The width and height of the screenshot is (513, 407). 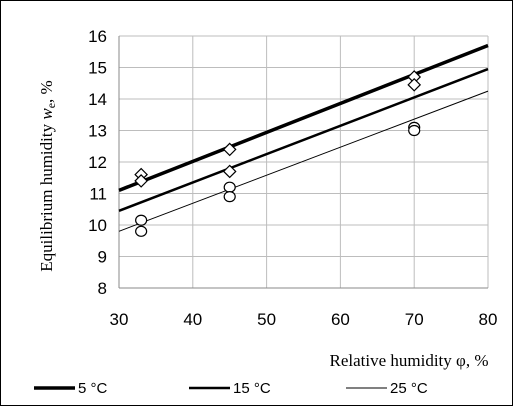 What do you see at coordinates (97, 68) in the screenshot?
I see `y-tick-label: 15` at bounding box center [97, 68].